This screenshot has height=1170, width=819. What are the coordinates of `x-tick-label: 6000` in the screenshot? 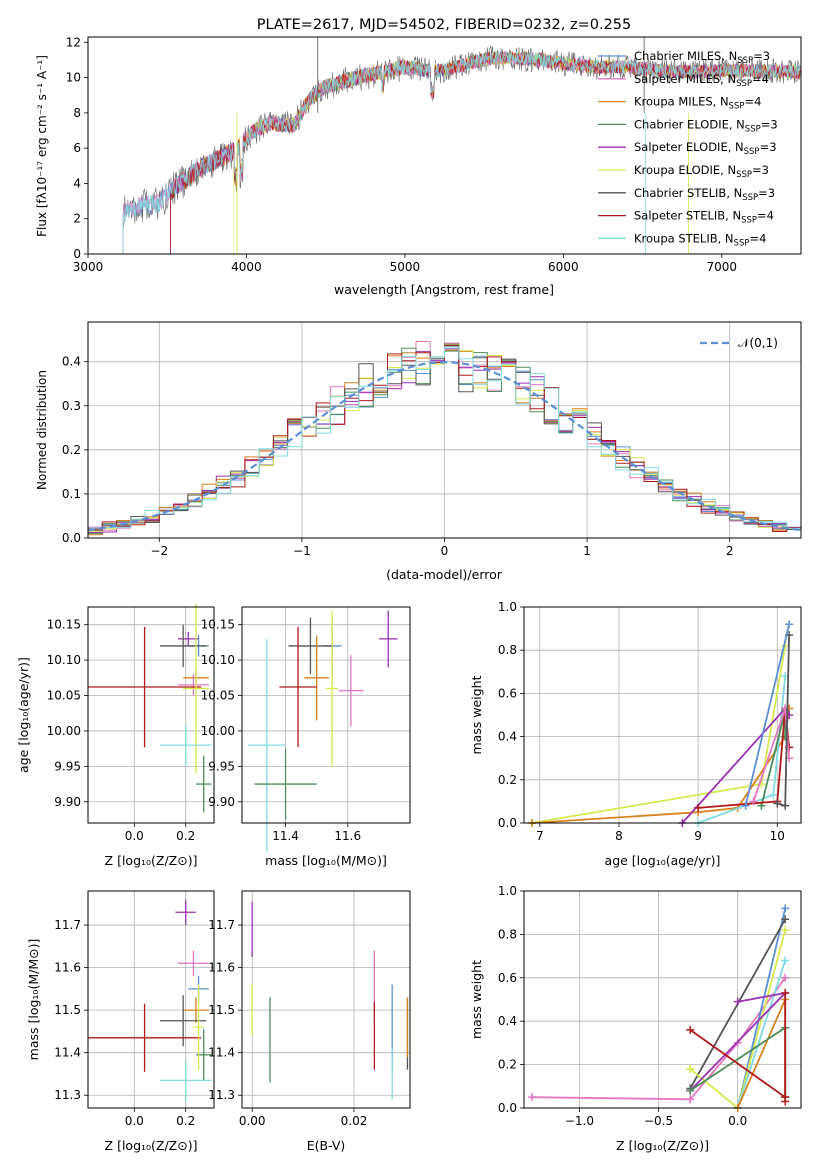 It's located at (563, 267).